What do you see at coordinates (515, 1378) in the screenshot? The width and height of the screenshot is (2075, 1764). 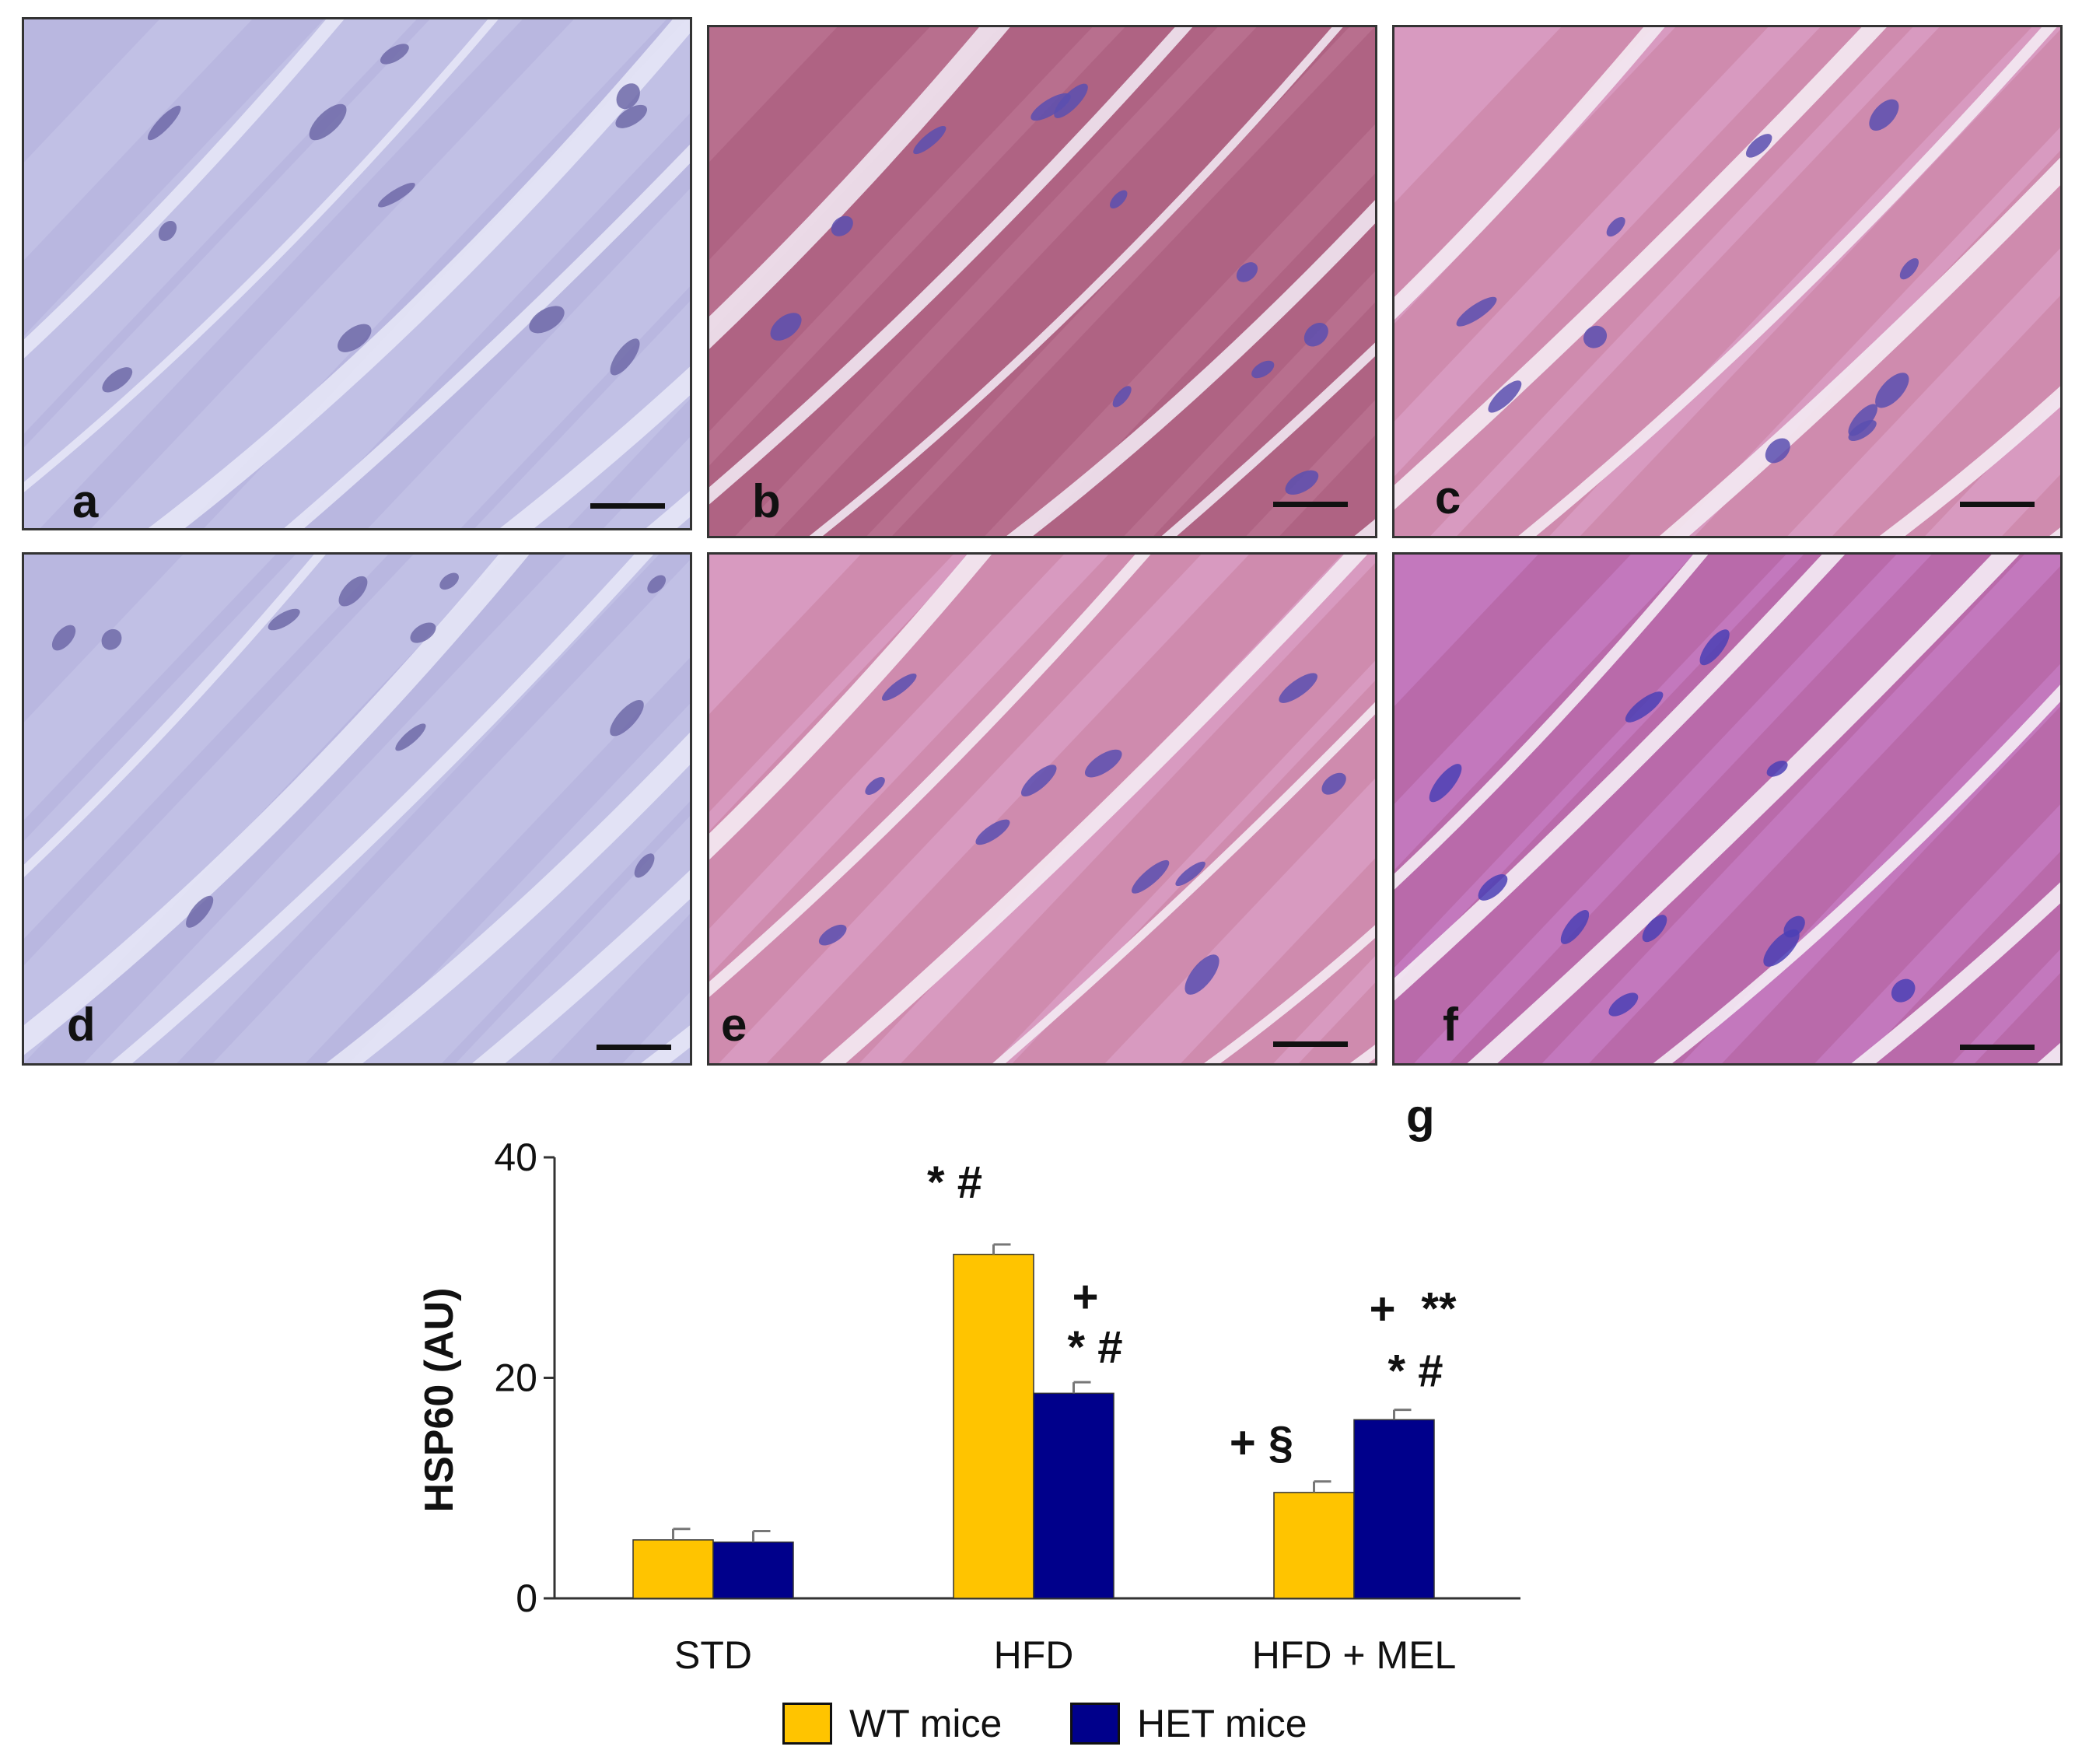 I see `y-tick-label: 20` at bounding box center [515, 1378].